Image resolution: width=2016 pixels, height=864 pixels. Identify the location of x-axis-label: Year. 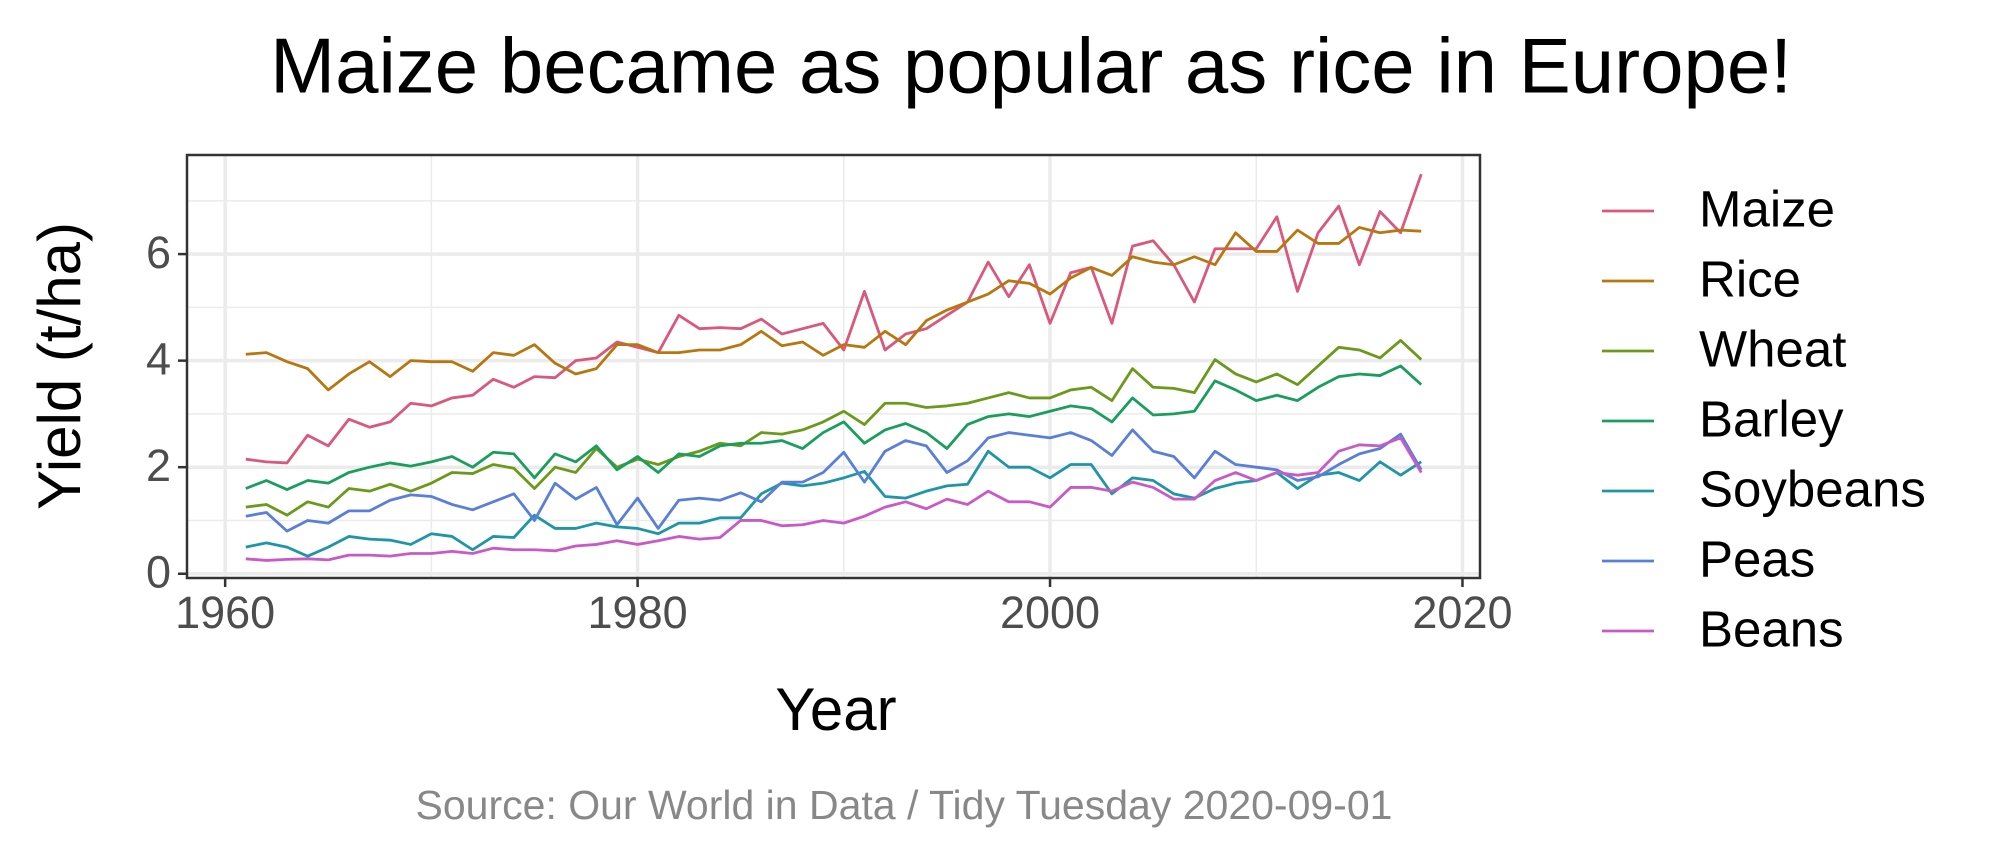
(835, 709).